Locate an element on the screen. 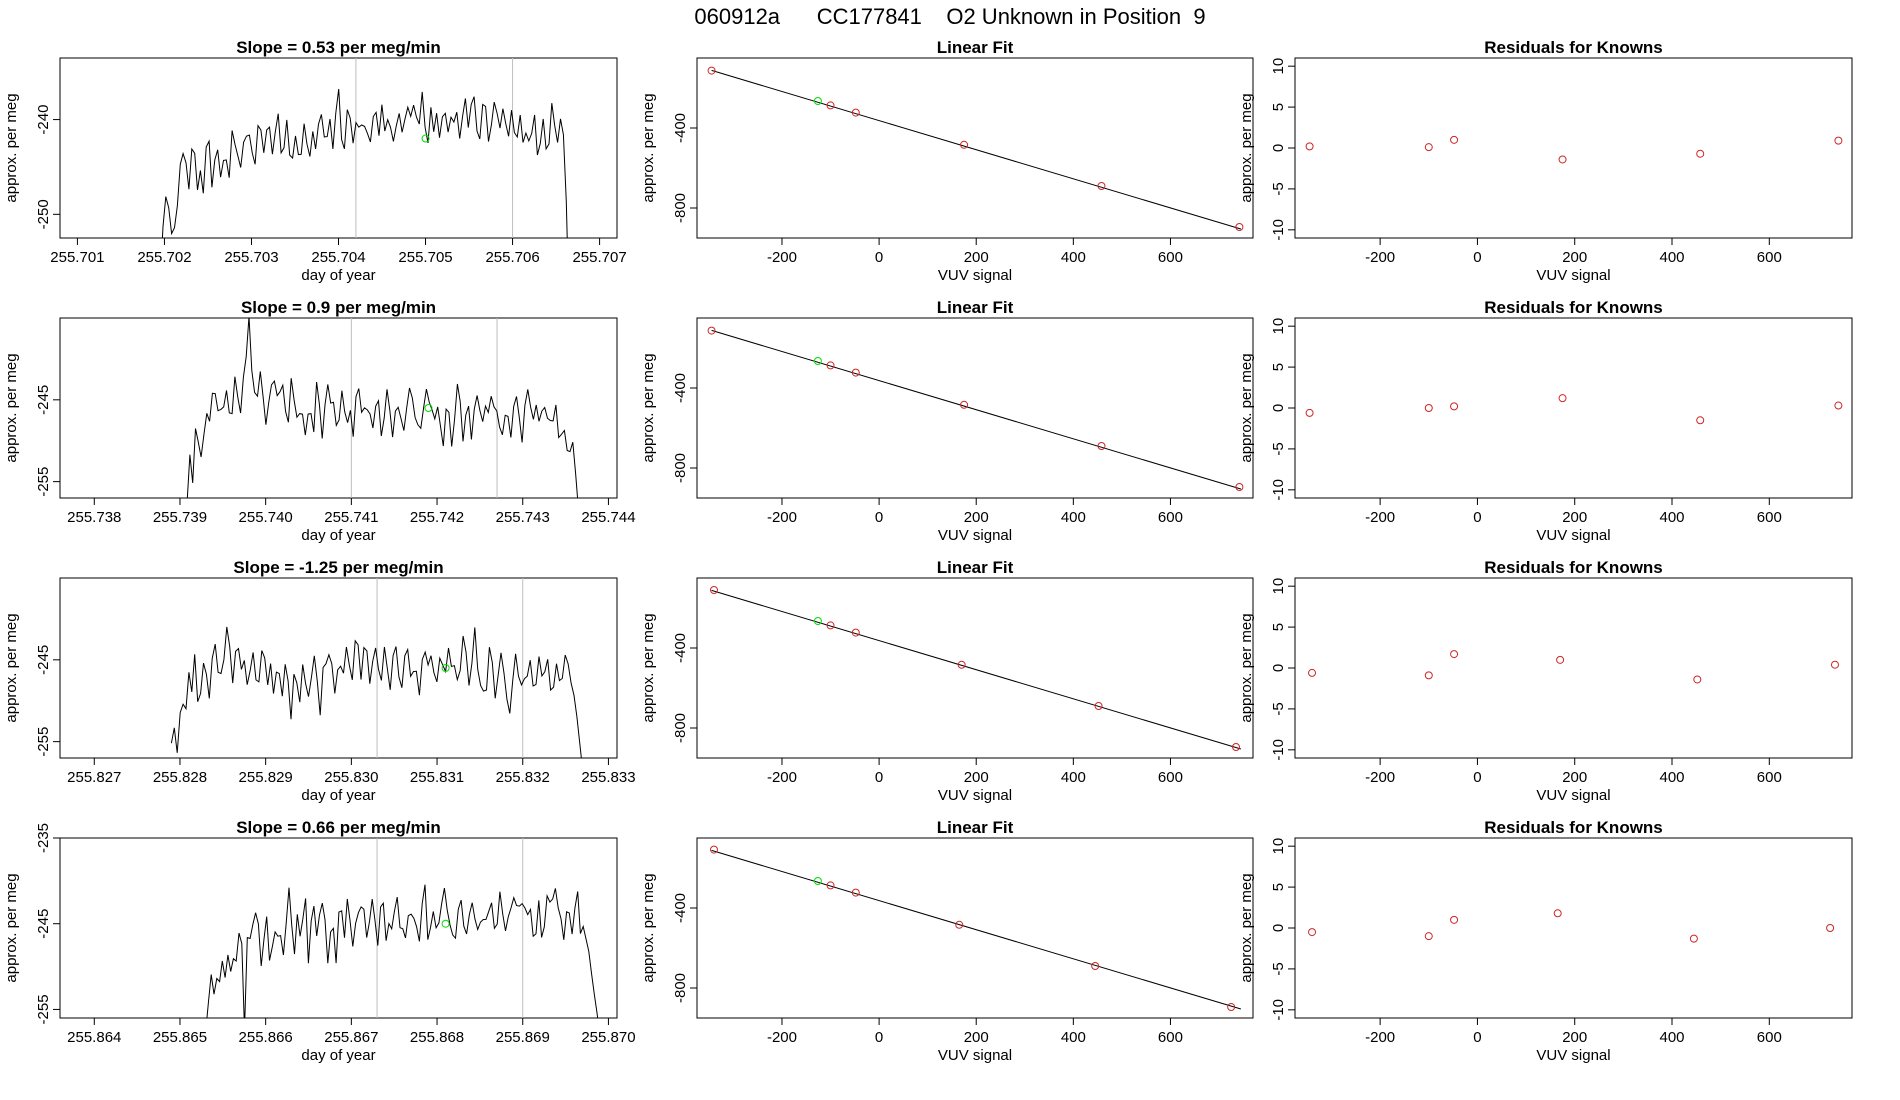  x-tick-label: 255.701 is located at coordinates (77, 257).